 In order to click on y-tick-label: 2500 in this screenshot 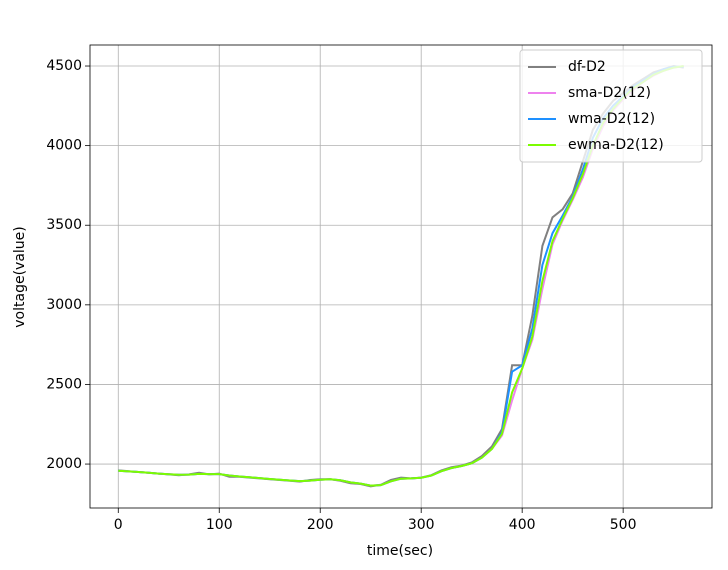, I will do `click(64, 384)`.